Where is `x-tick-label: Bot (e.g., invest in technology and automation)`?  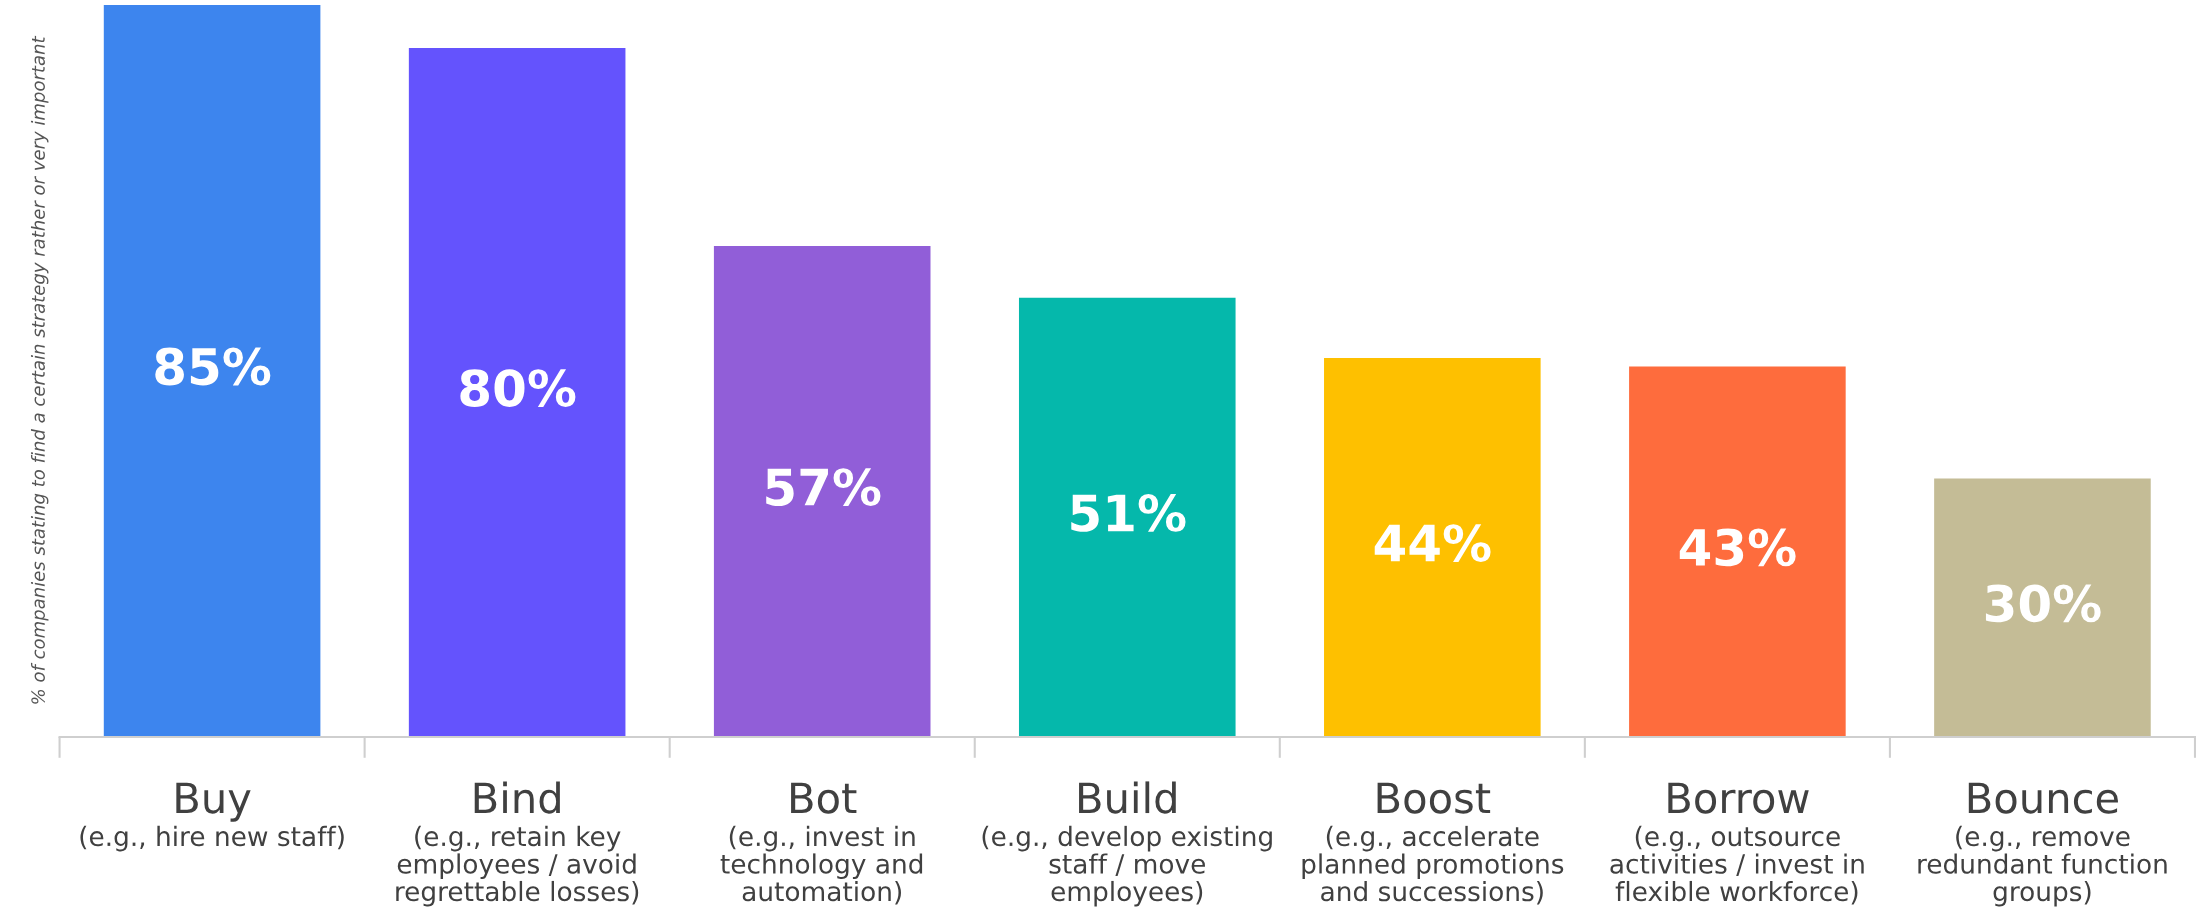
x-tick-label: Bot (e.g., invest in technology and automation) is located at coordinates (821, 843).